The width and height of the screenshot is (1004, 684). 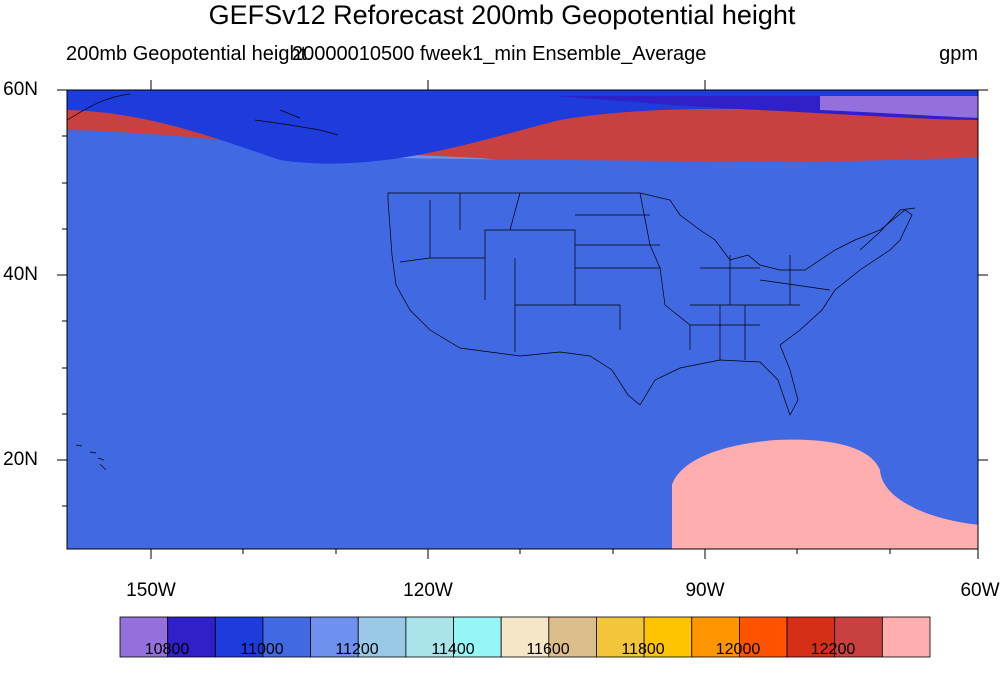 What do you see at coordinates (428, 590) in the screenshot?
I see `lon-label-120w: 120W` at bounding box center [428, 590].